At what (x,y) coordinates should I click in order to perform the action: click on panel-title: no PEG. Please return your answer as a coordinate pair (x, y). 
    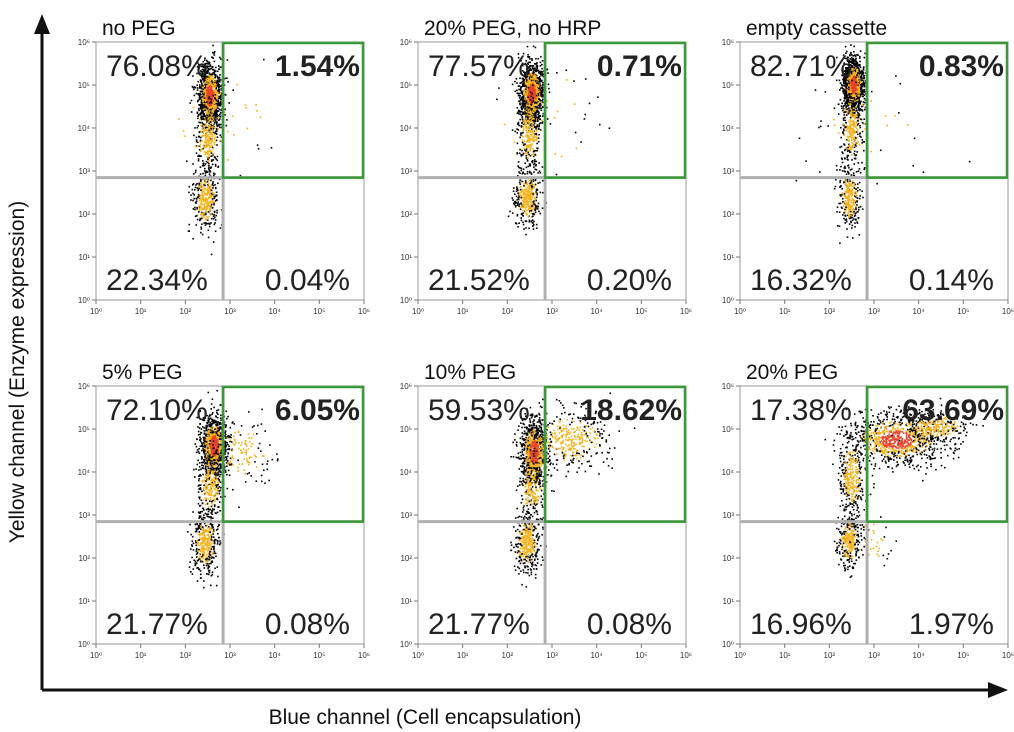
    Looking at the image, I should click on (139, 28).